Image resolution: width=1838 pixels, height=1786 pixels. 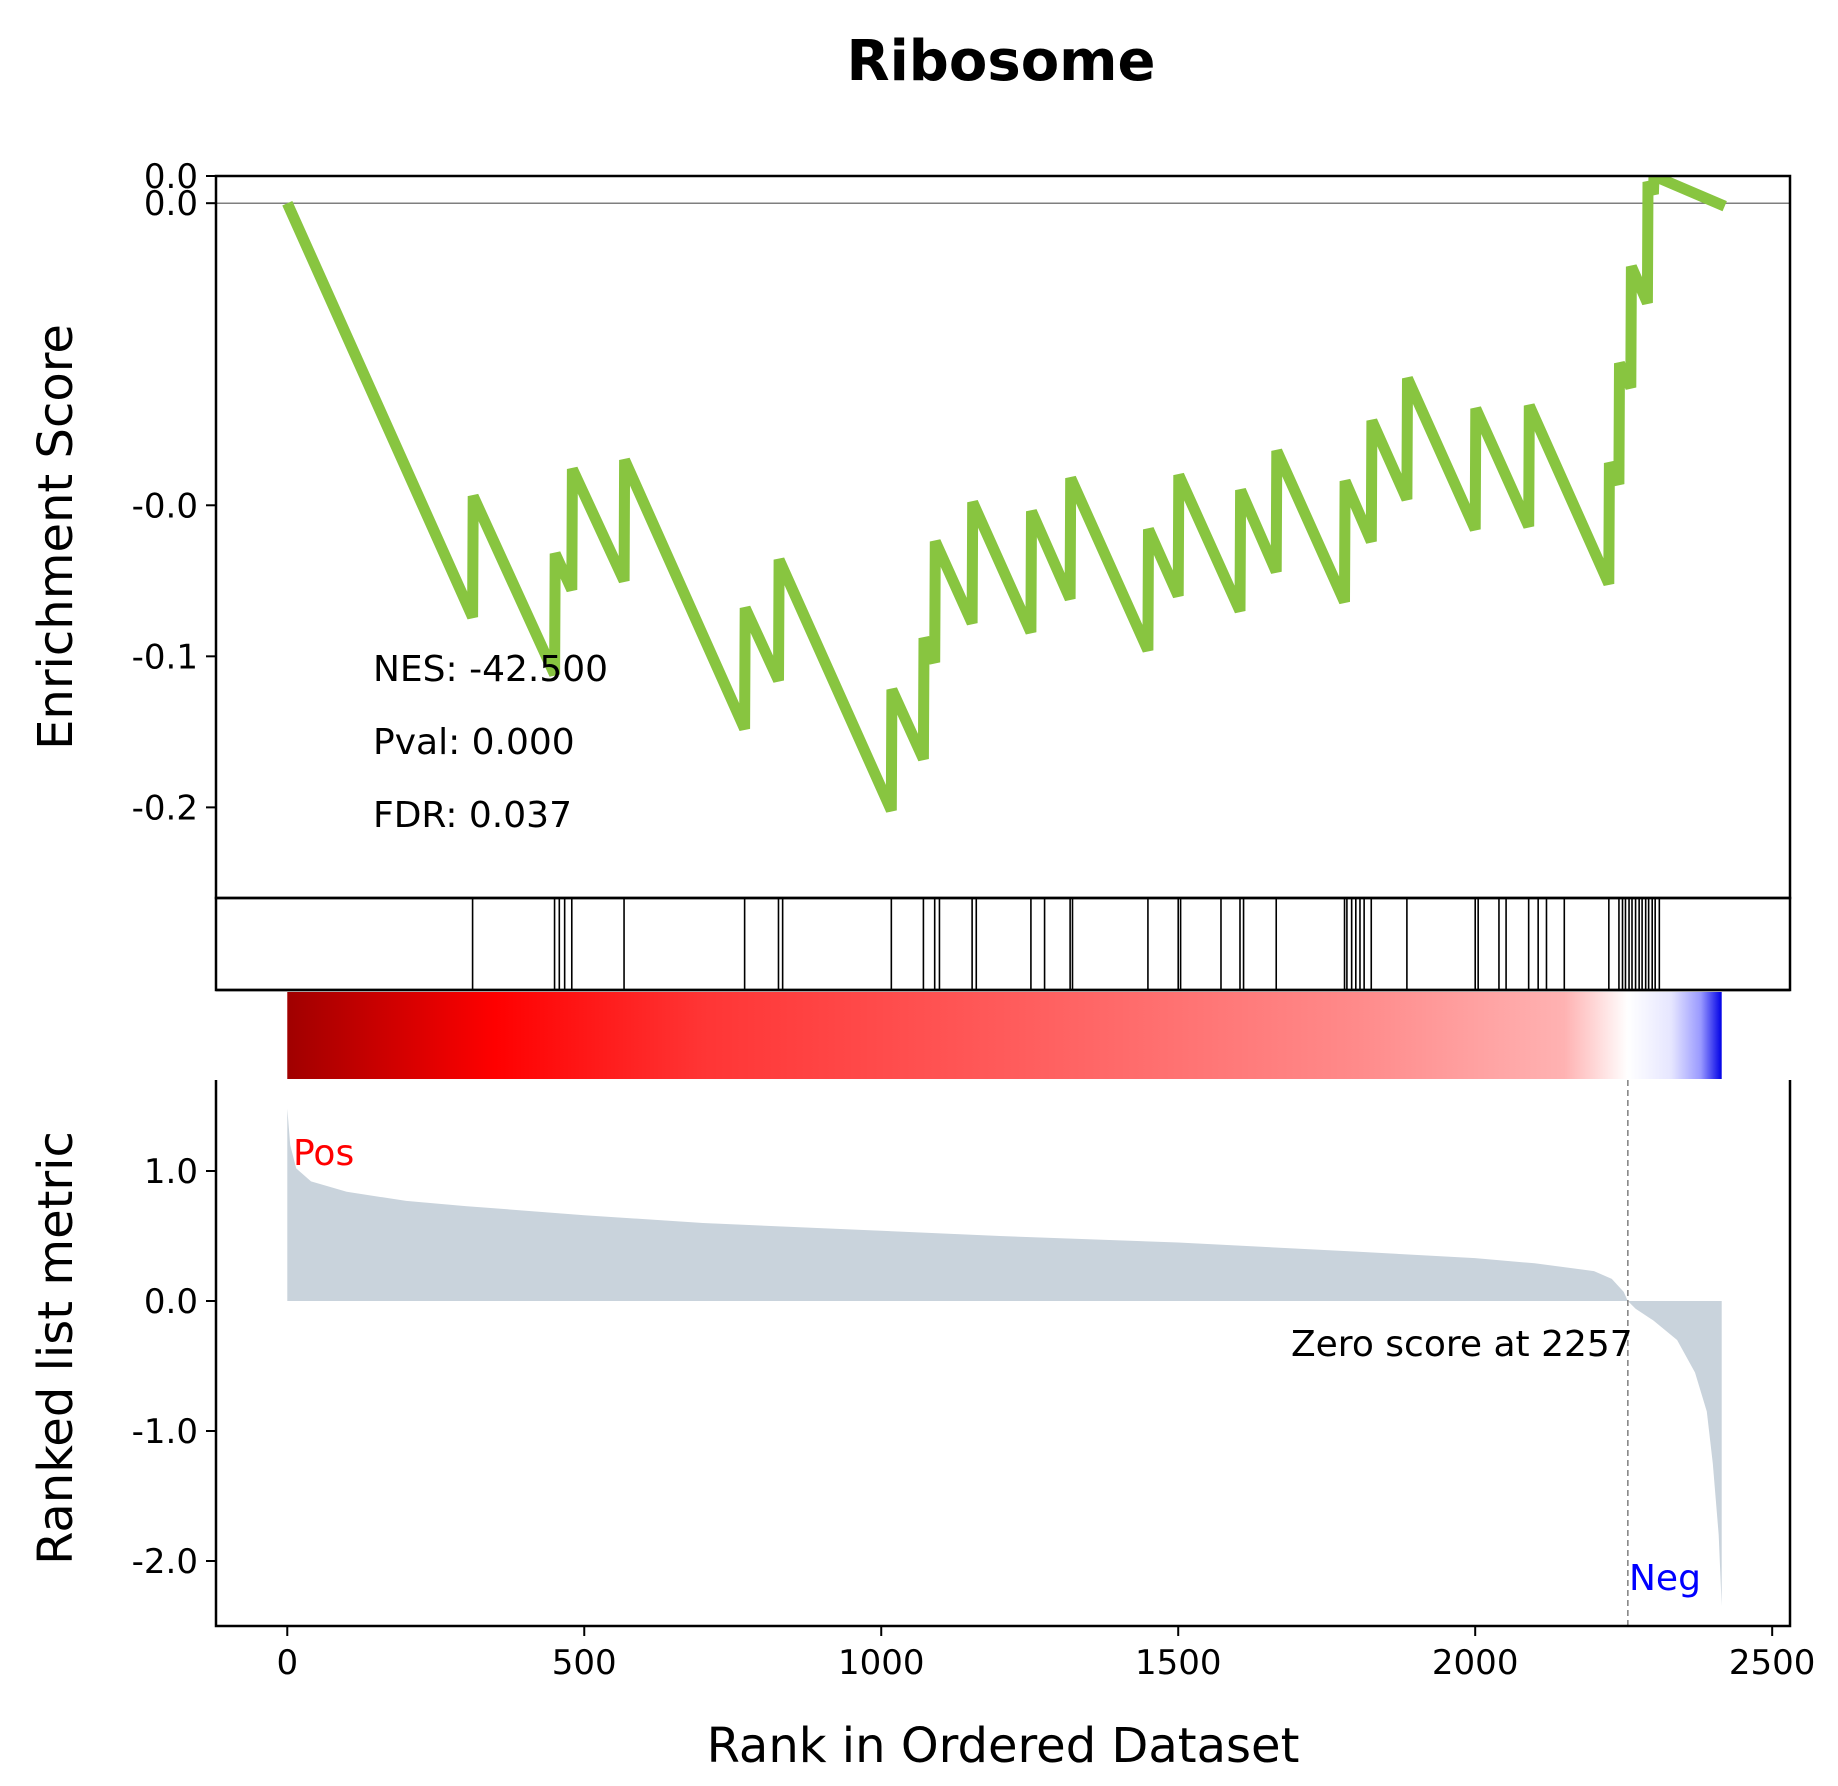 I want to click on ranked-metric-y-tick-label: -1.0, so click(x=165, y=1432).